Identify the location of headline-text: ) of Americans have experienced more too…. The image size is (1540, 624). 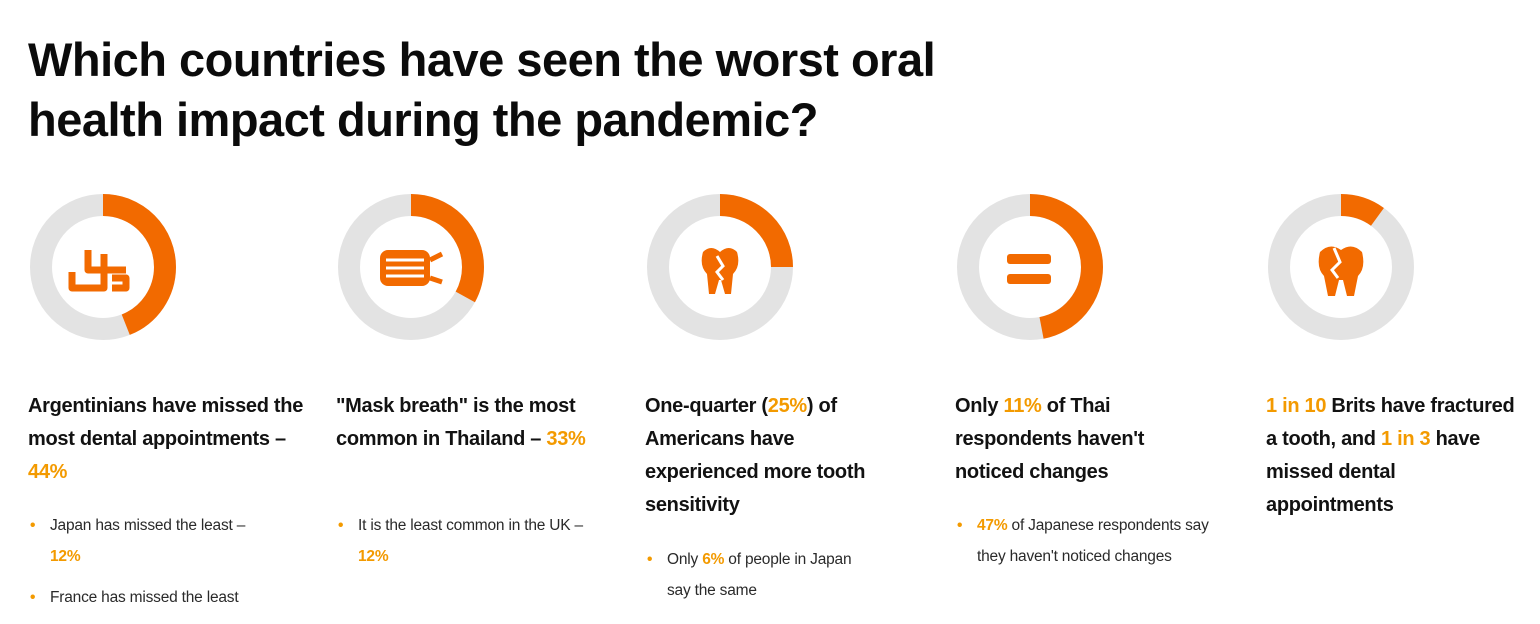
(755, 455).